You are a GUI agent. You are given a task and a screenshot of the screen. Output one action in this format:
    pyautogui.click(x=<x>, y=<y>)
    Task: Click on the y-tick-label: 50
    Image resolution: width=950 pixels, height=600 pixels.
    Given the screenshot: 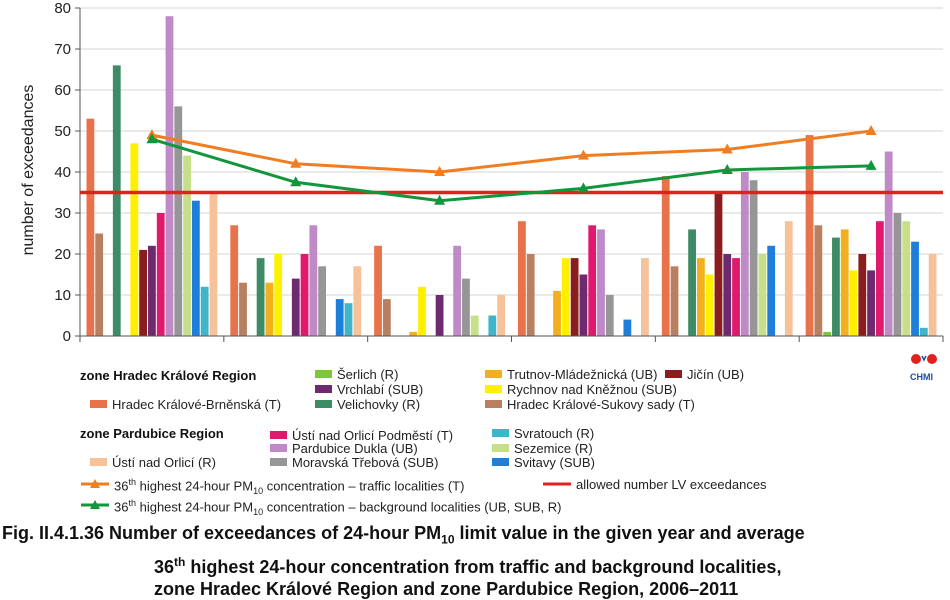 What is the action you would take?
    pyautogui.click(x=62, y=131)
    